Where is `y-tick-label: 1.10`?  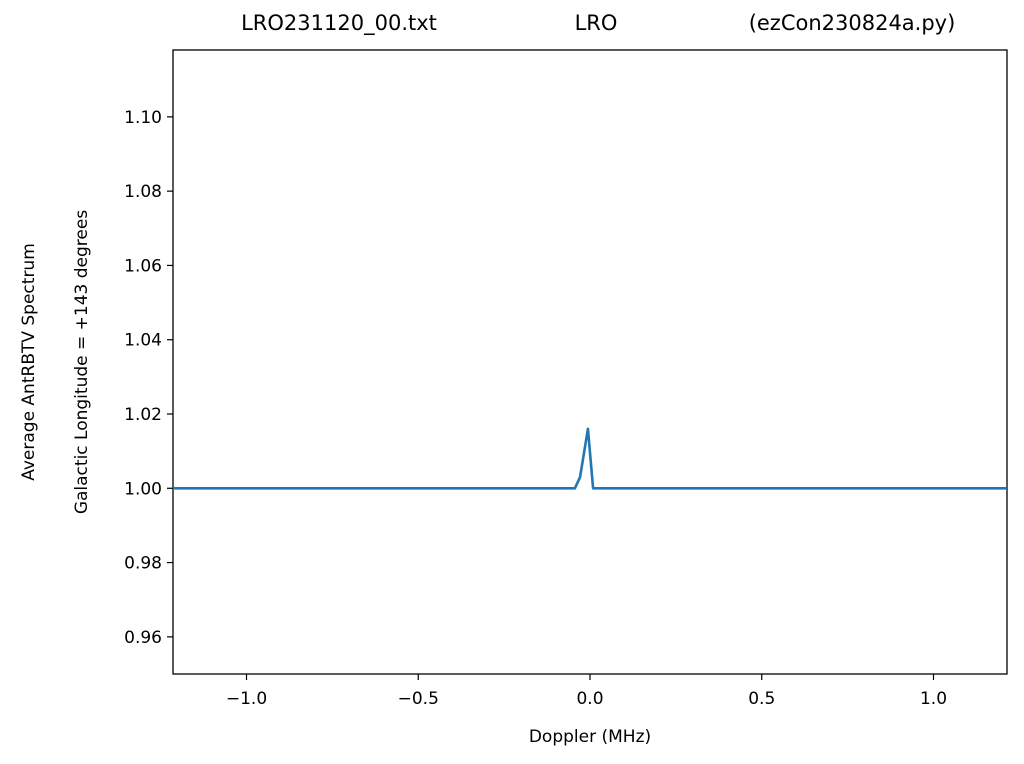 y-tick-label: 1.10 is located at coordinates (143, 118).